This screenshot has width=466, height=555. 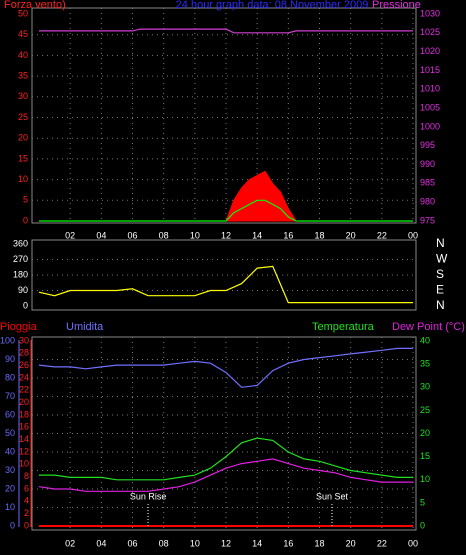 What do you see at coordinates (24, 365) in the screenshot?
I see `y3-tick-label: 26` at bounding box center [24, 365].